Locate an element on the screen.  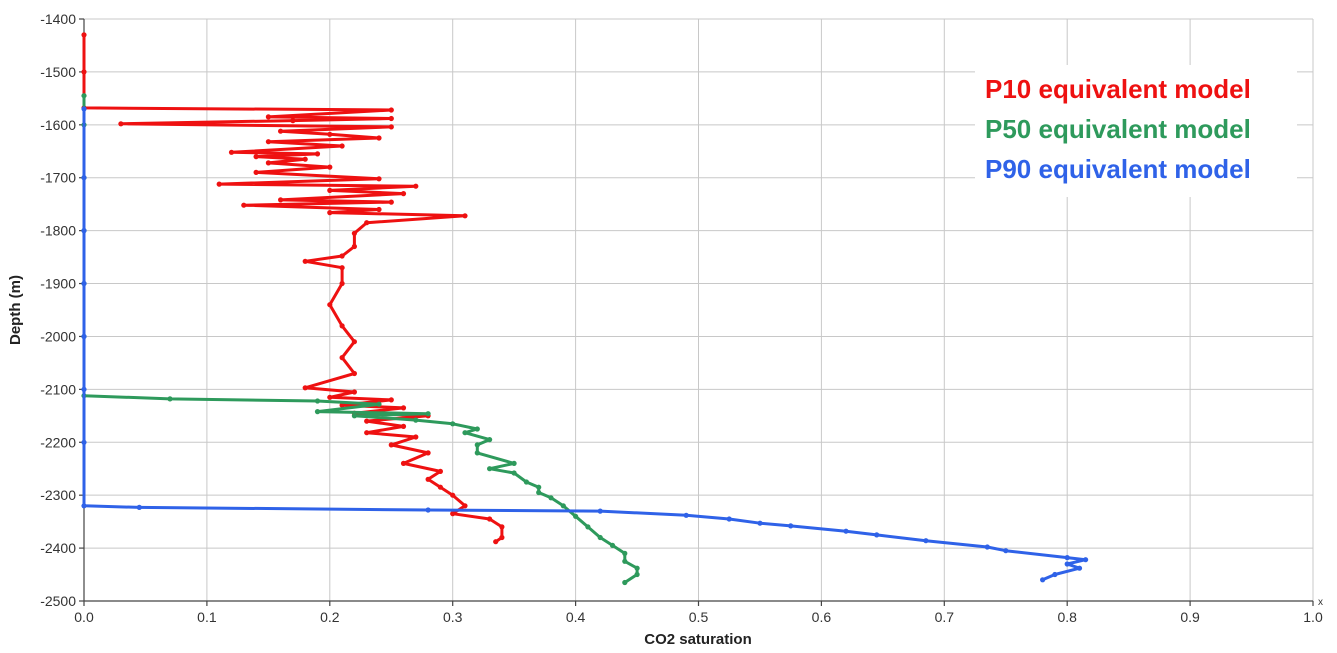
x-axis-end-marker: x is located at coordinates (1320, 602).